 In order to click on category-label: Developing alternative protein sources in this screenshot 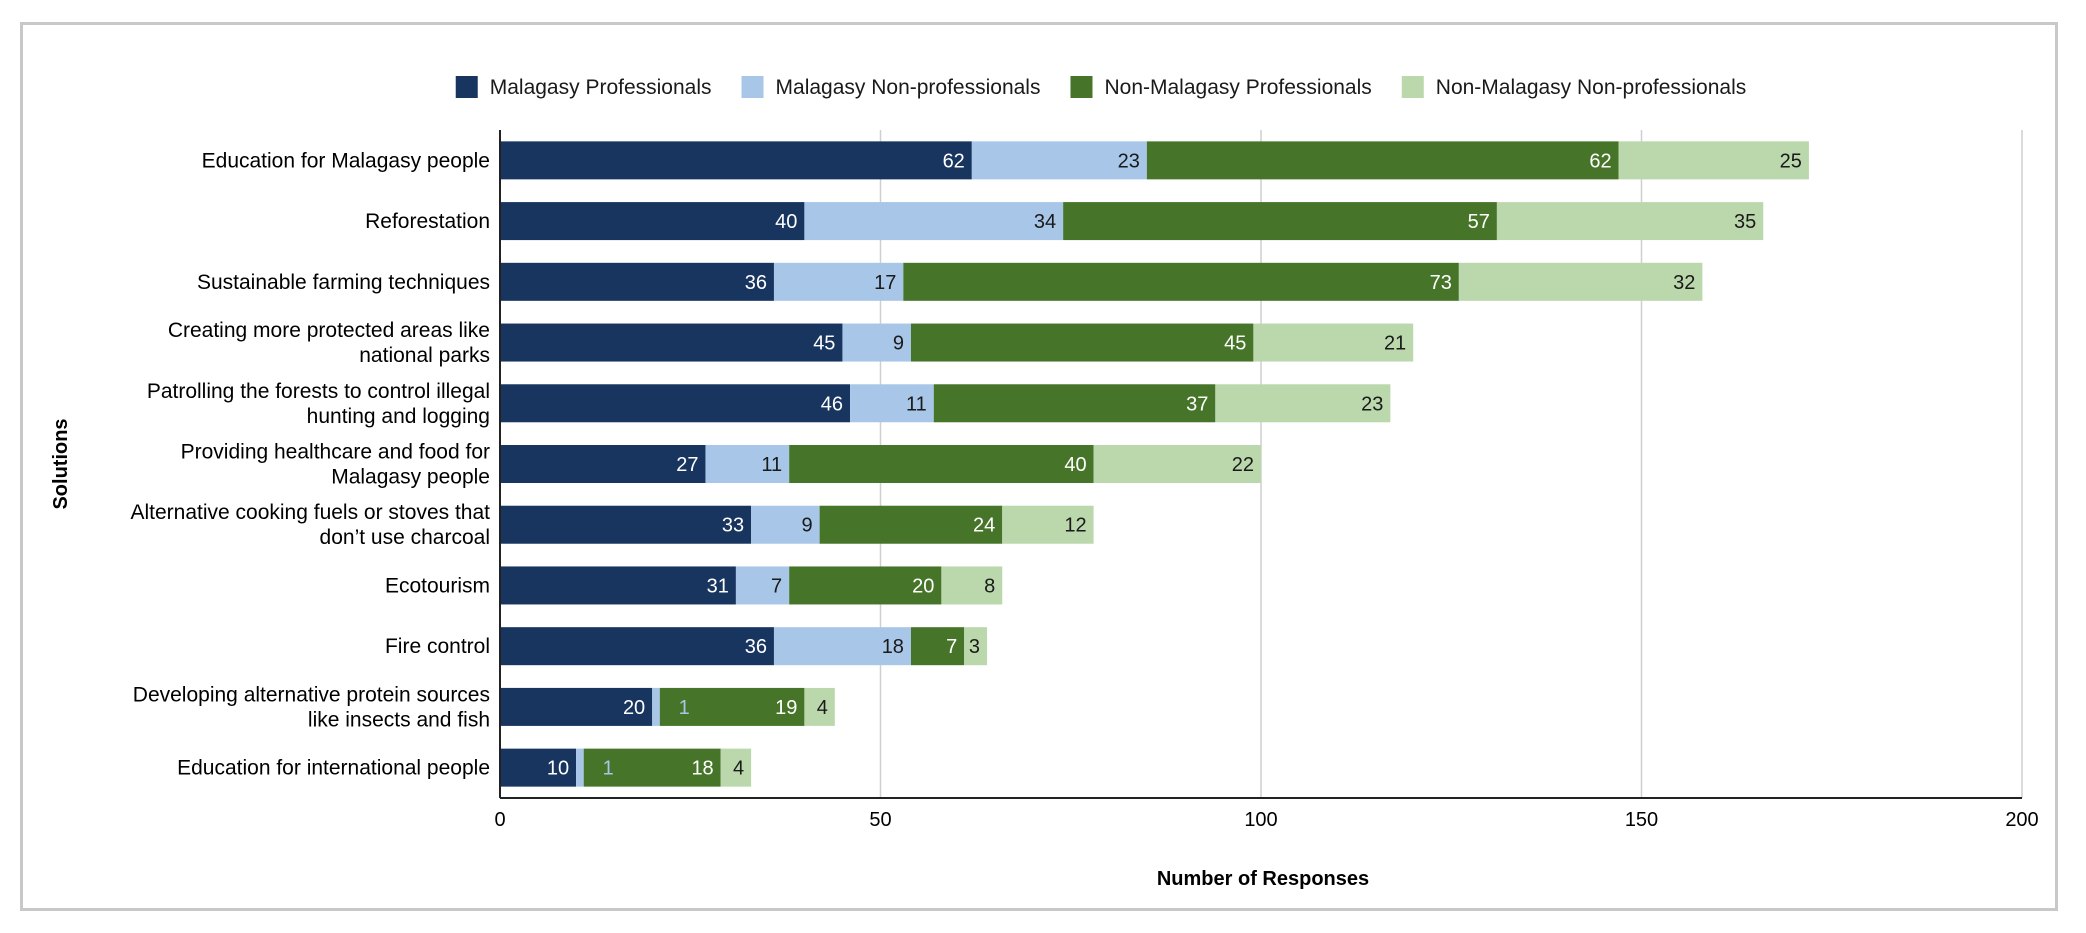, I will do `click(311, 694)`.